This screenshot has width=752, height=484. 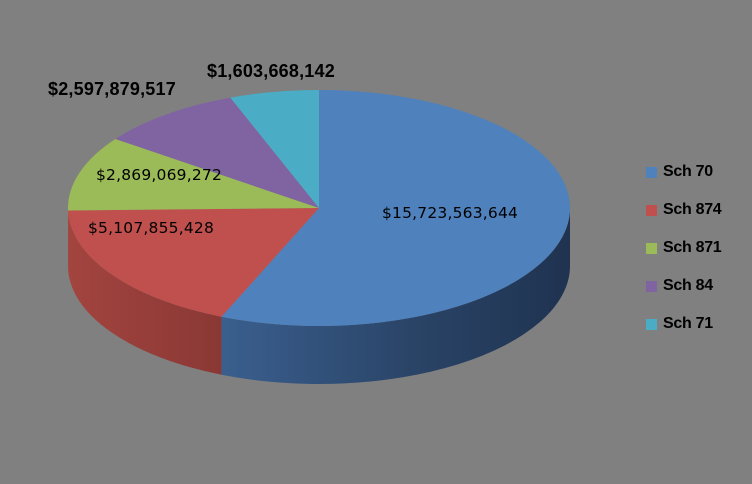 I want to click on pie-slice-sch84, so click(x=217, y=152).